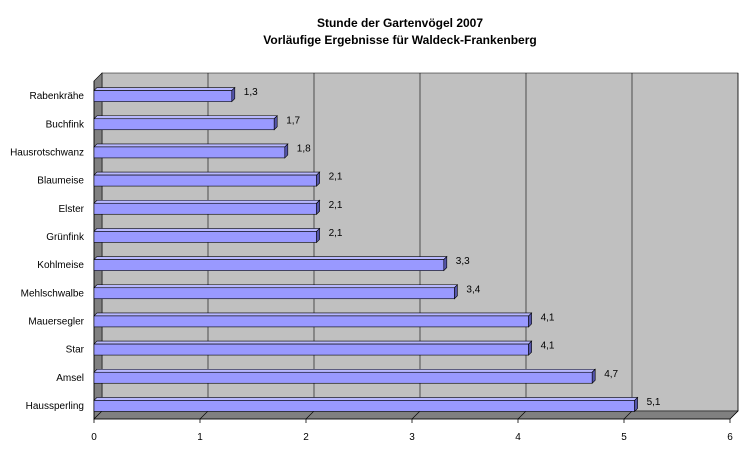 This screenshot has height=465, width=750. What do you see at coordinates (71, 209) in the screenshot?
I see `category-label: Elster` at bounding box center [71, 209].